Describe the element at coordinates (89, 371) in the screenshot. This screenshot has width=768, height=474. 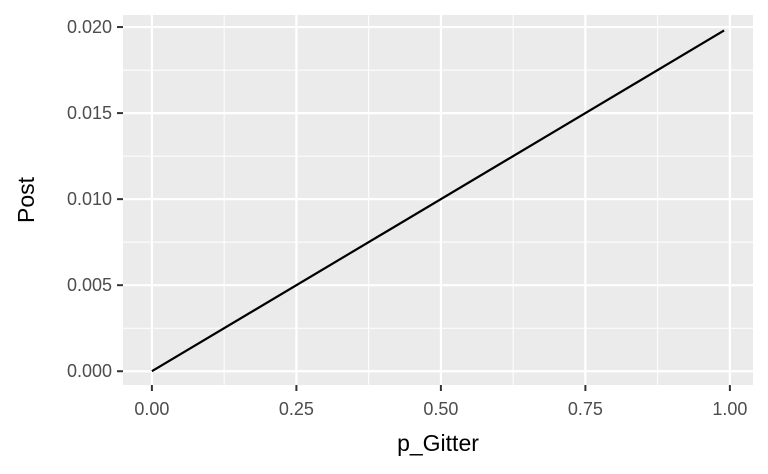
I see `y-tick-label: 0.000` at that location.